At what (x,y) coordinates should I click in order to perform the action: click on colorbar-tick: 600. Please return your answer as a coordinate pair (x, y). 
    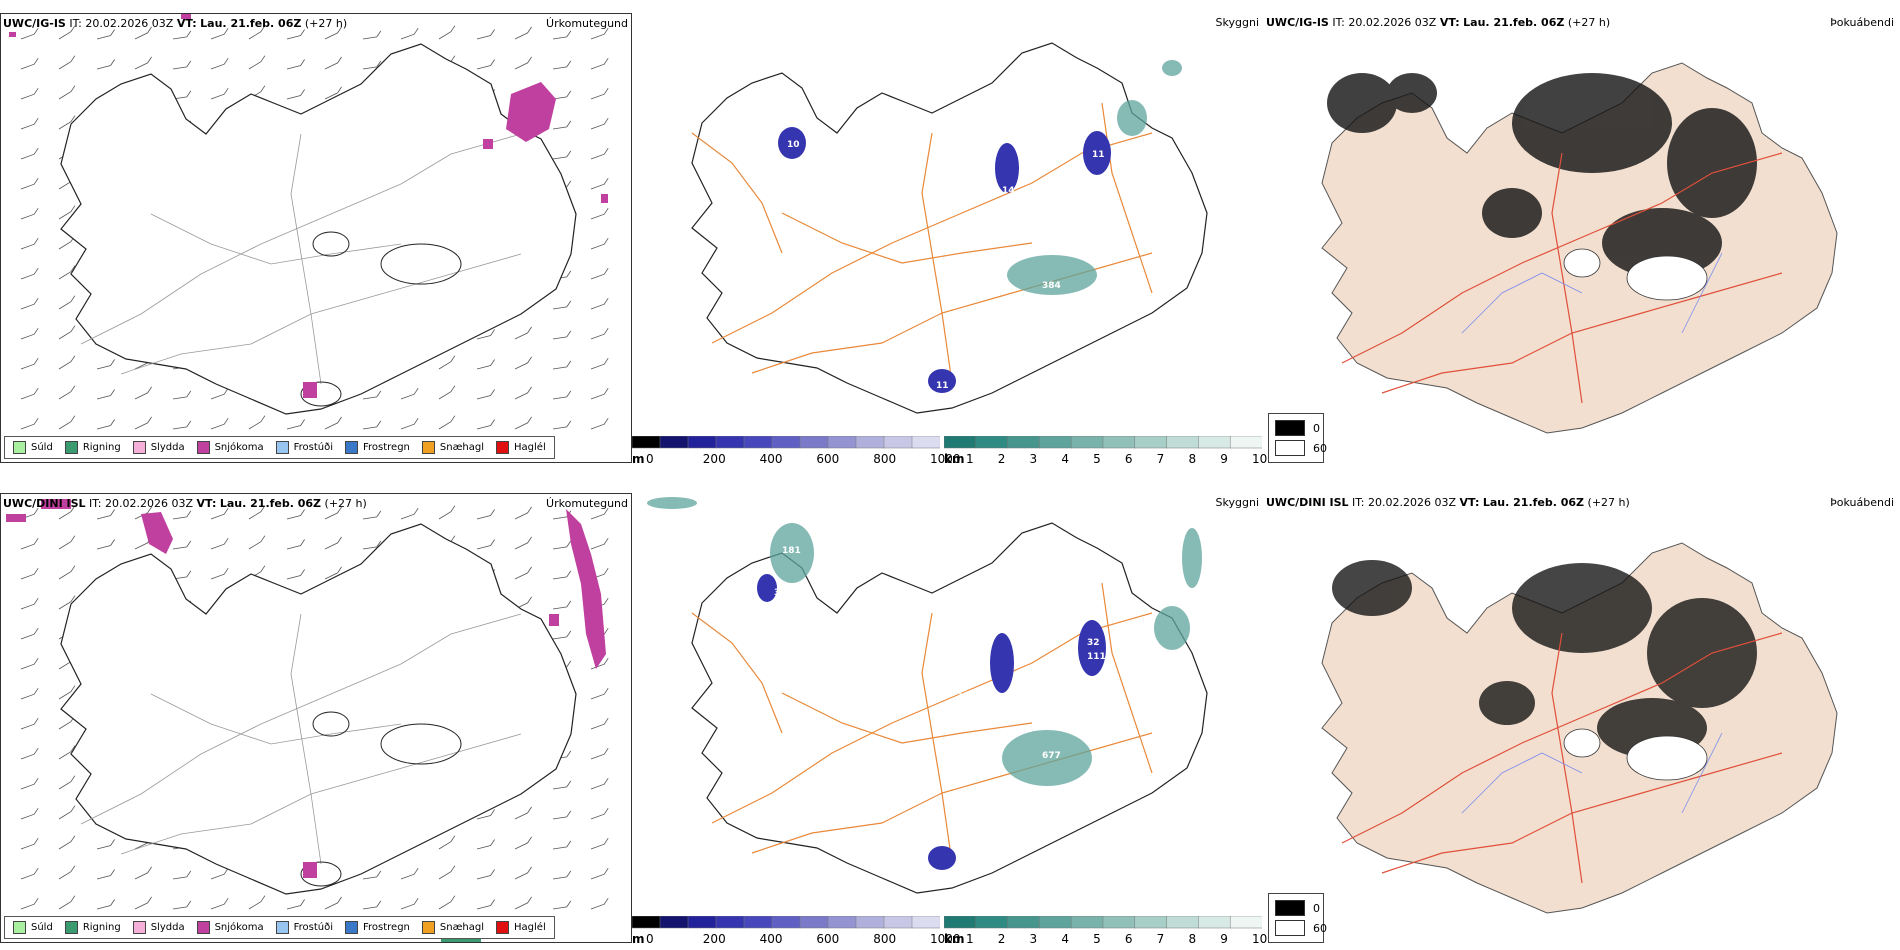
    Looking at the image, I should click on (828, 459).